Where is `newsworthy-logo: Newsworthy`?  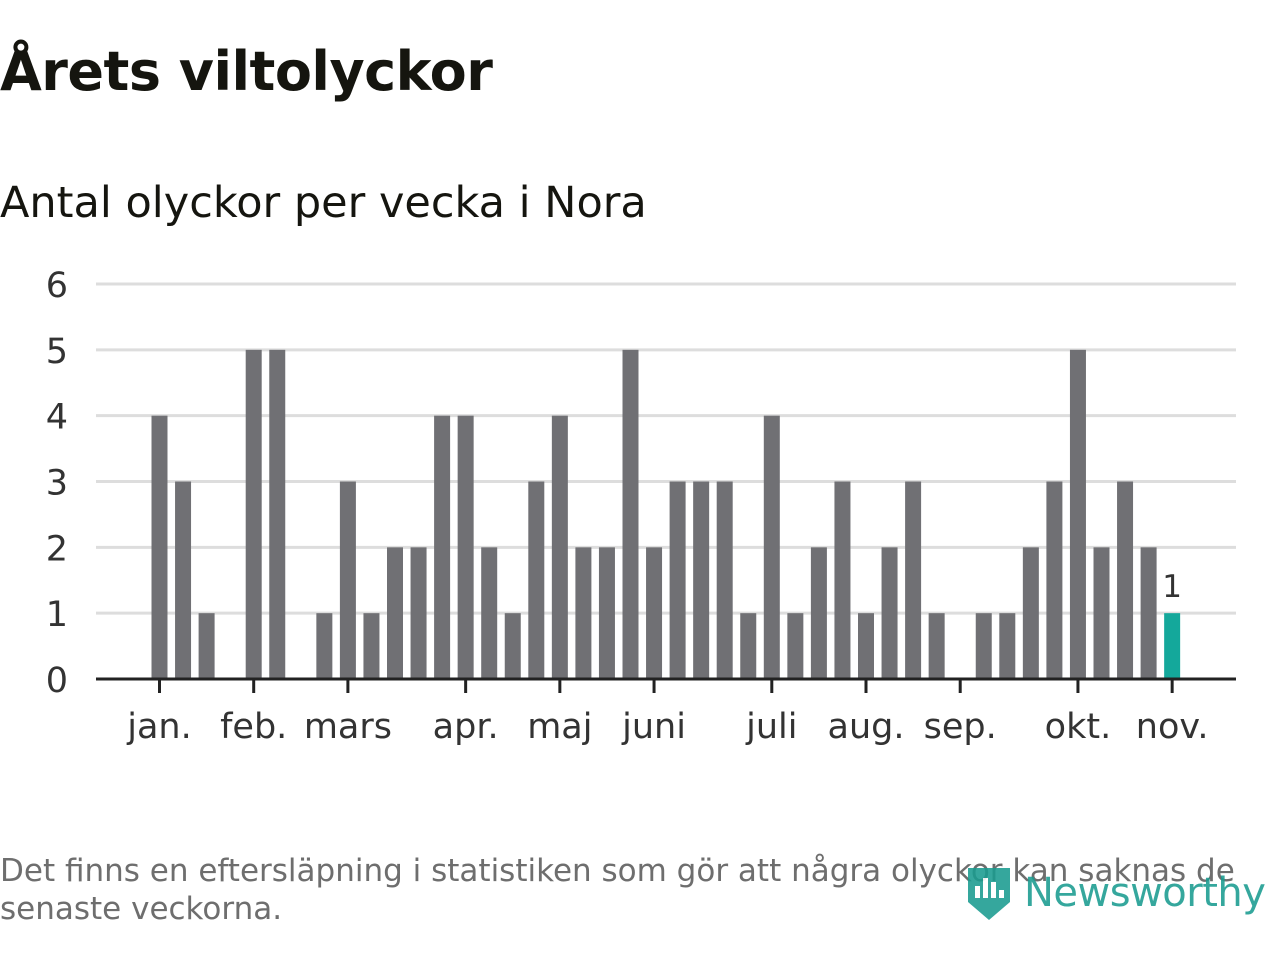 newsworthy-logo: Newsworthy is located at coordinates (1115, 893).